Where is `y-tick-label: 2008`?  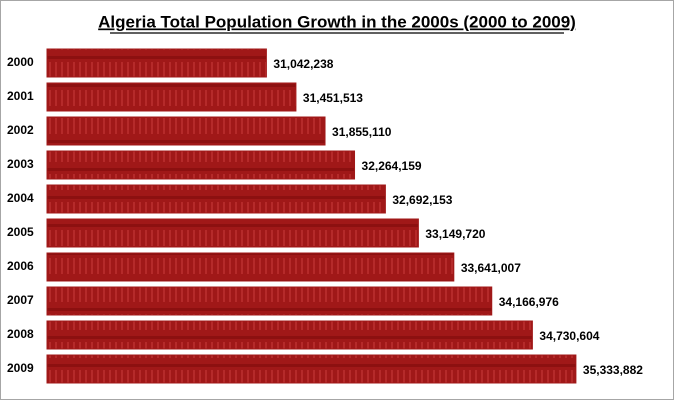 y-tick-label: 2008 is located at coordinates (20, 334).